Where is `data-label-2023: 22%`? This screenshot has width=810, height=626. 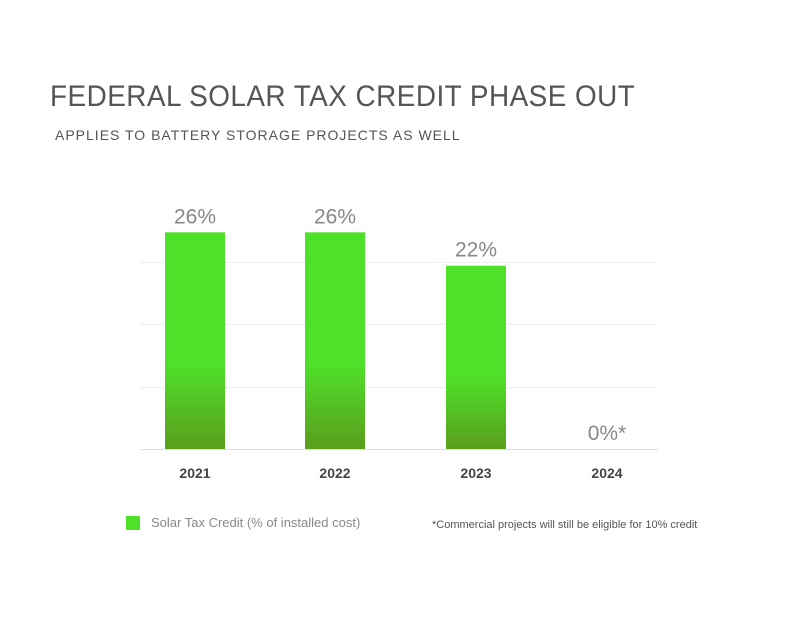 data-label-2023: 22% is located at coordinates (476, 250).